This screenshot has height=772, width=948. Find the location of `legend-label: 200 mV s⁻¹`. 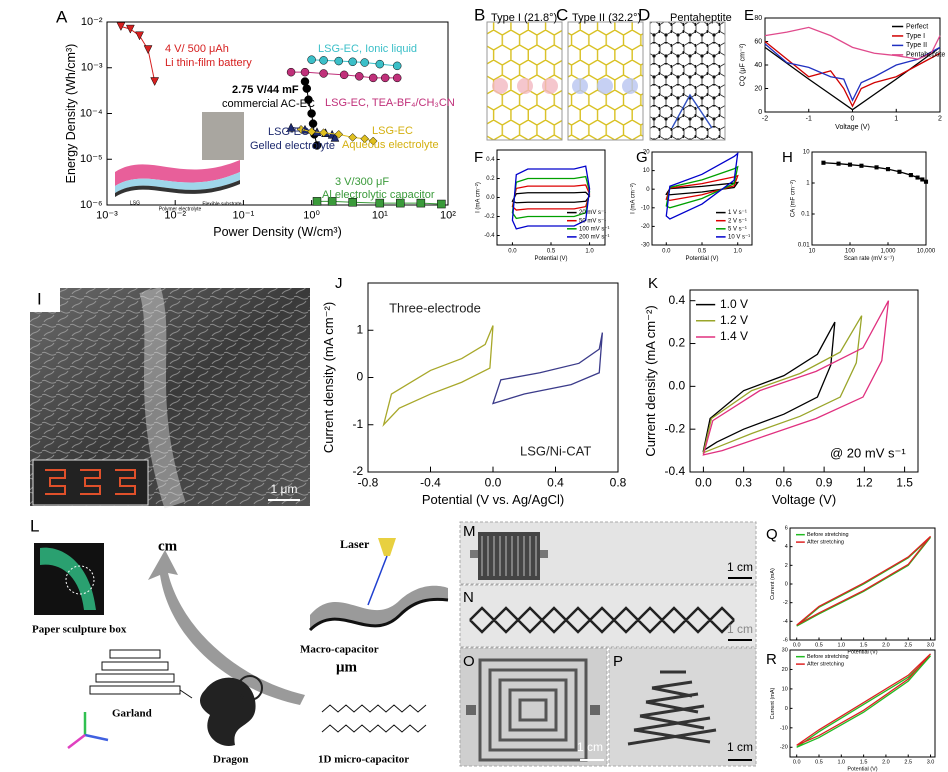

legend-label: 200 mV s⁻¹ is located at coordinates (594, 237).